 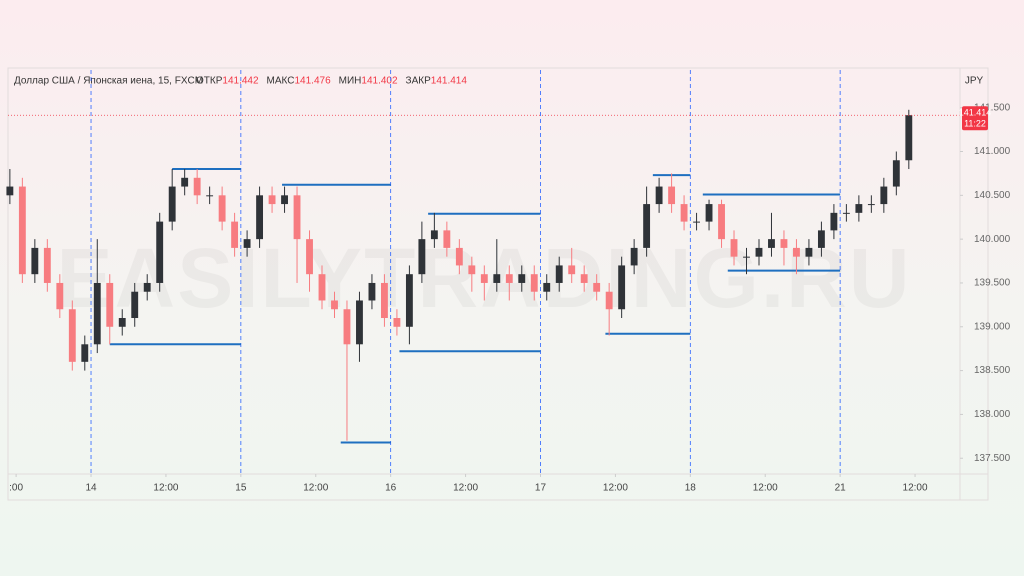 I want to click on y-tick-label: 141.500, so click(x=992, y=107).